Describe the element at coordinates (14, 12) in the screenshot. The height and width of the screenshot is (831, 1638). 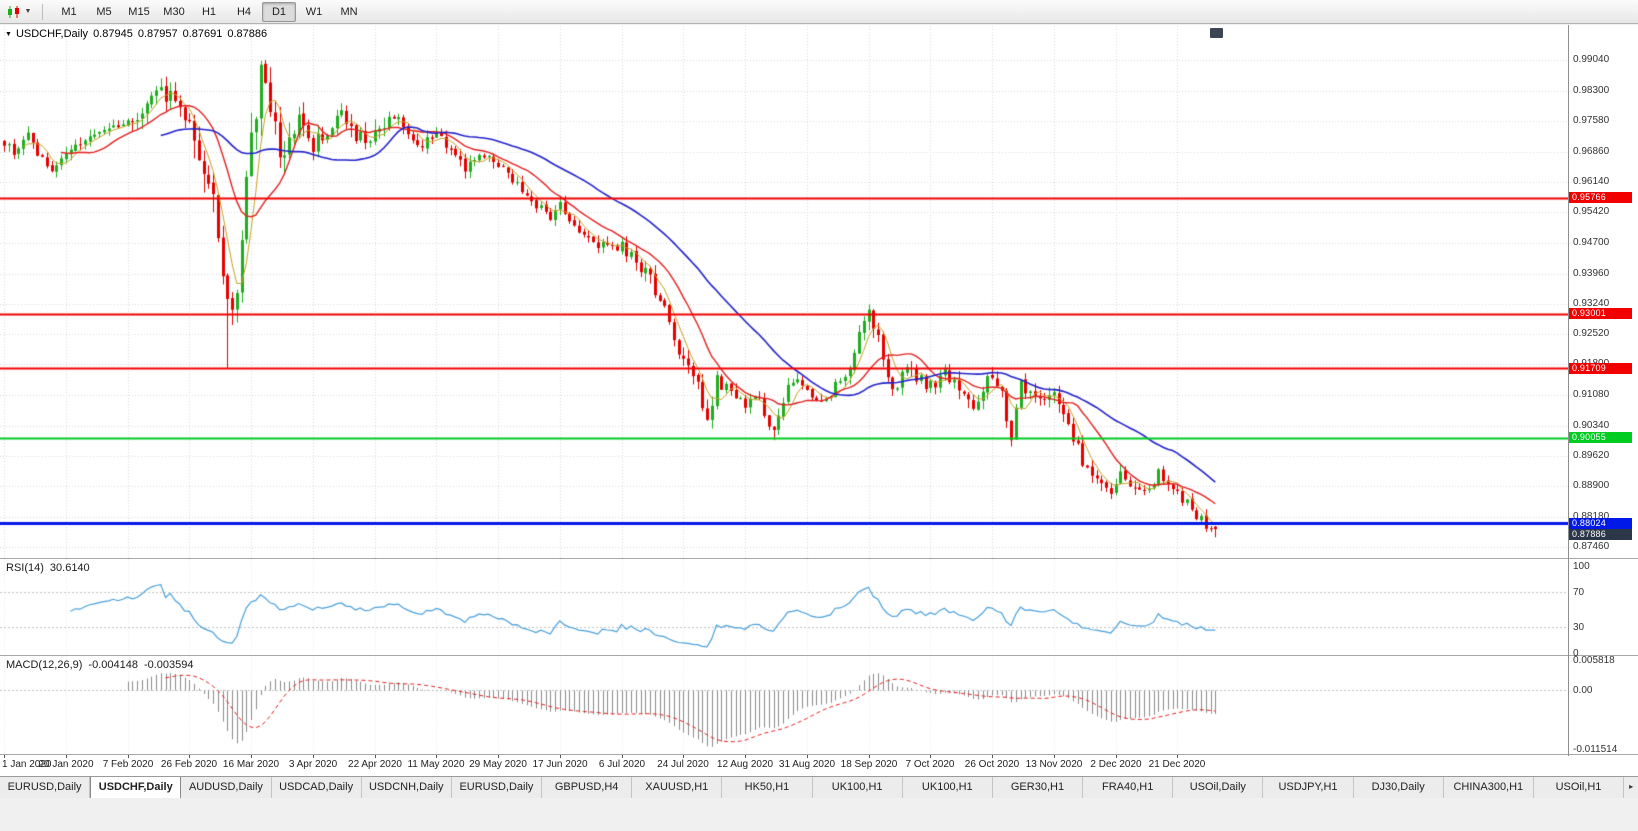
I see `candlestick-chart-icon` at that location.